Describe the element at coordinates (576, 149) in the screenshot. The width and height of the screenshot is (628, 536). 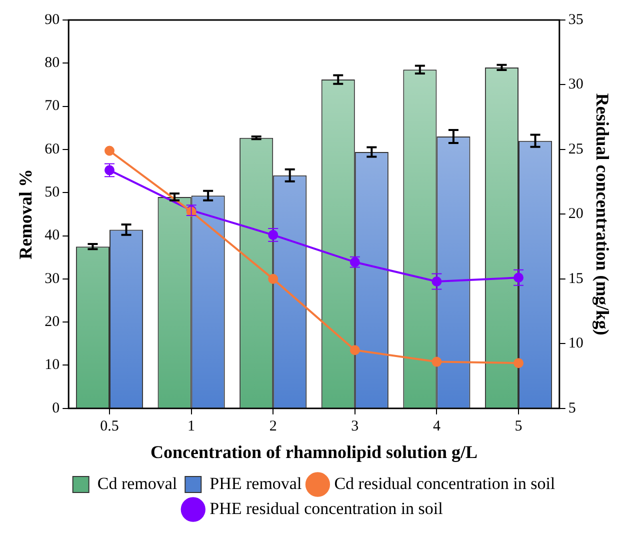
I see `y2-tick-label: 25` at that location.